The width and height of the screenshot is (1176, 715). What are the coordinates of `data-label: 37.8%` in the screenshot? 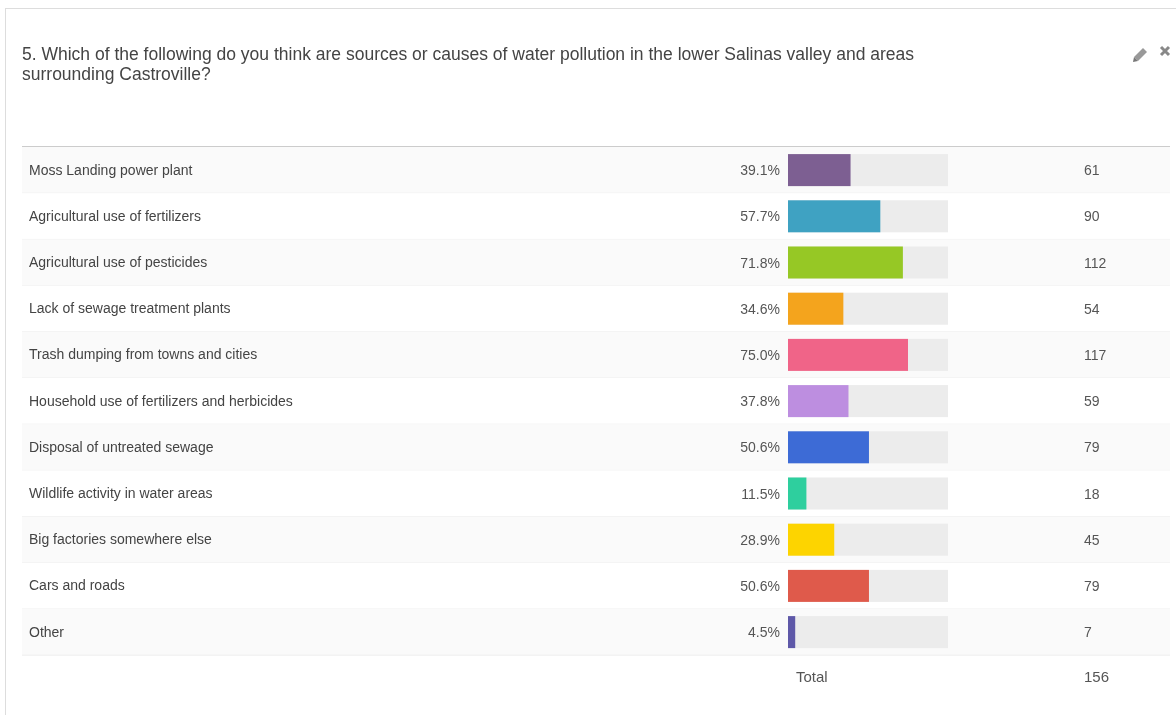 It's located at (760, 401).